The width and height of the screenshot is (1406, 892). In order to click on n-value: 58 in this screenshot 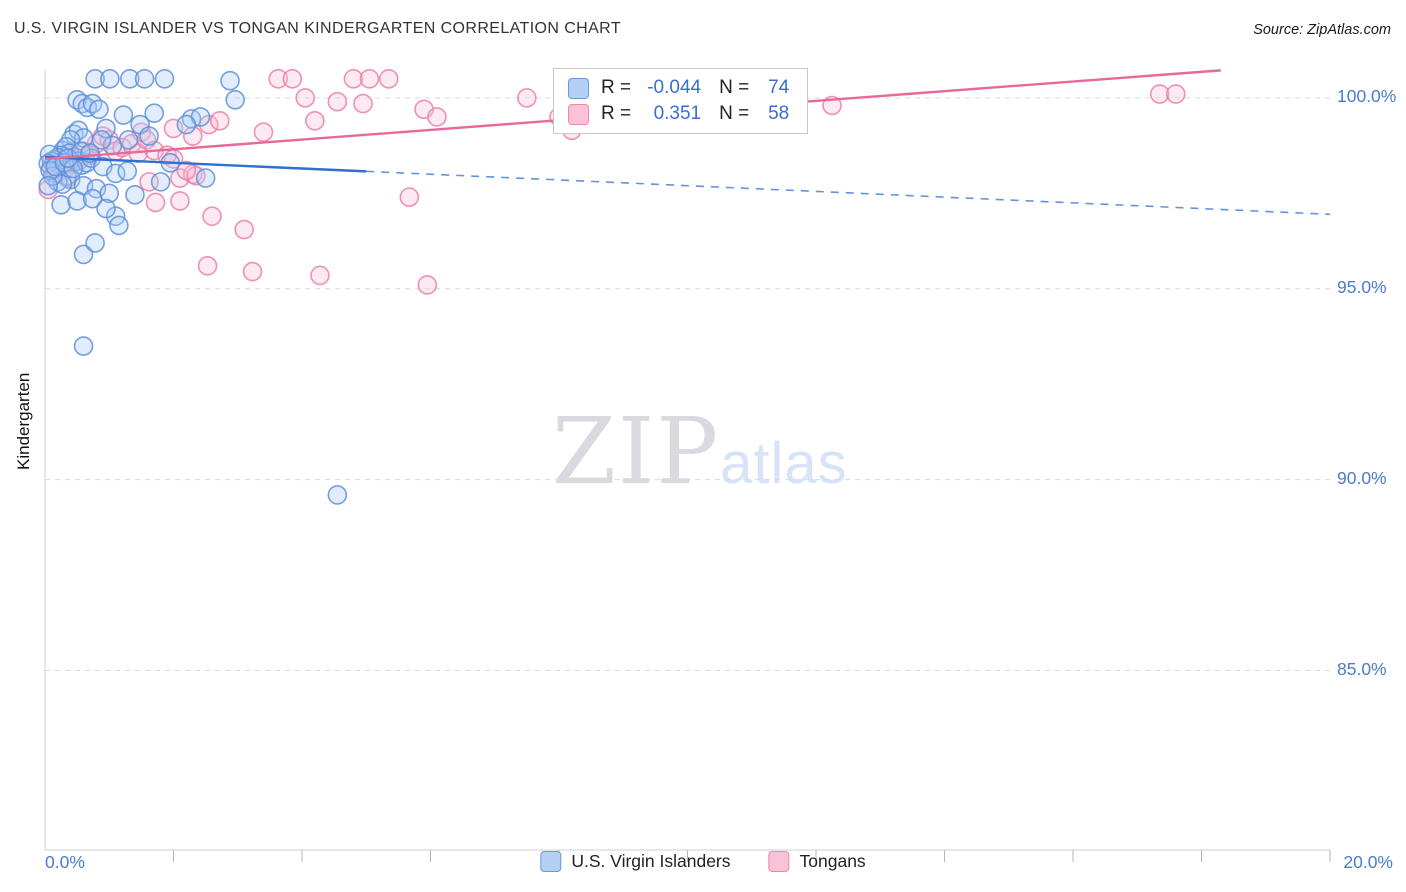, I will do `click(779, 113)`.